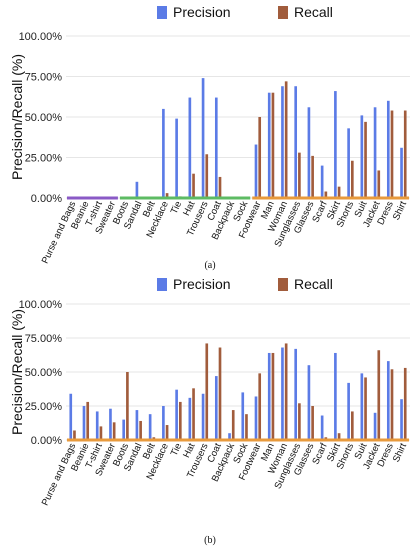 This screenshot has height=555, width=420. Describe the element at coordinates (209, 265) in the screenshot. I see `panel-label: (a)` at that location.